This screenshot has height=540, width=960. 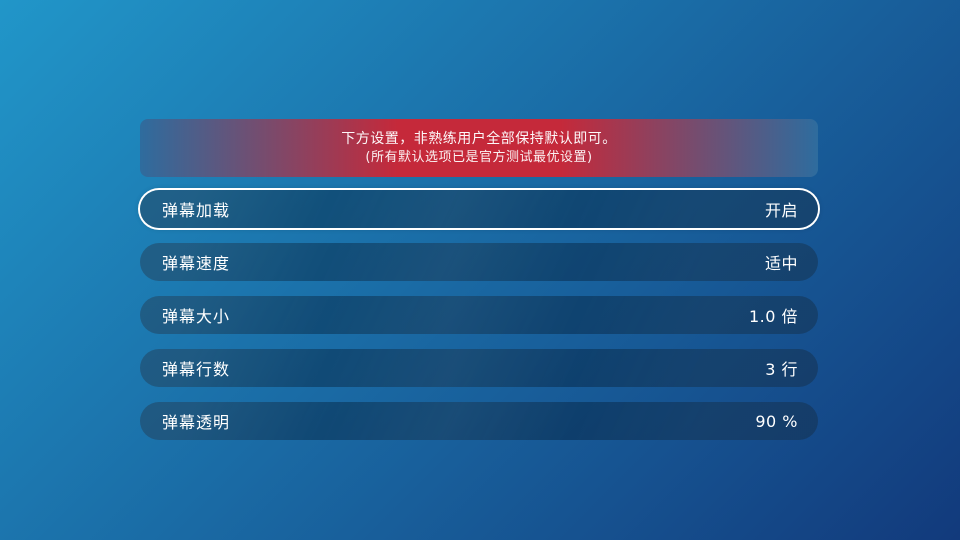 What do you see at coordinates (196, 316) in the screenshot?
I see `setting-label: 弹幕大小` at bounding box center [196, 316].